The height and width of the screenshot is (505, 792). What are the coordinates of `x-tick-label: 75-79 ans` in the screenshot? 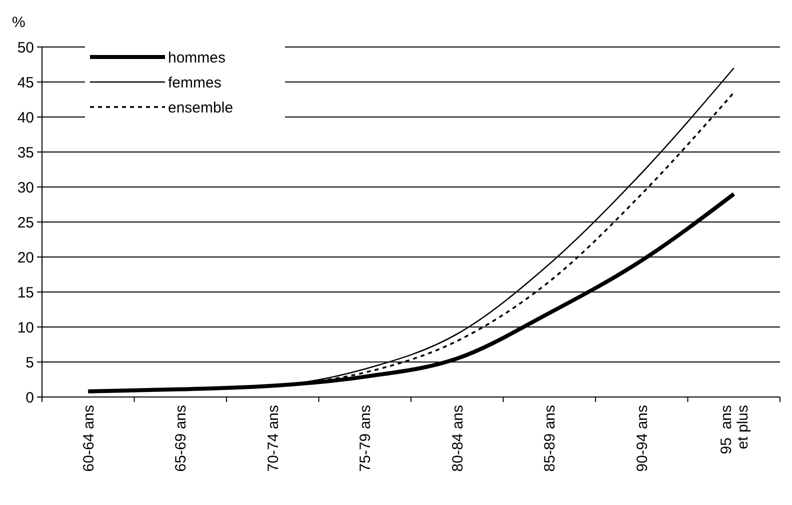 It's located at (365, 438).